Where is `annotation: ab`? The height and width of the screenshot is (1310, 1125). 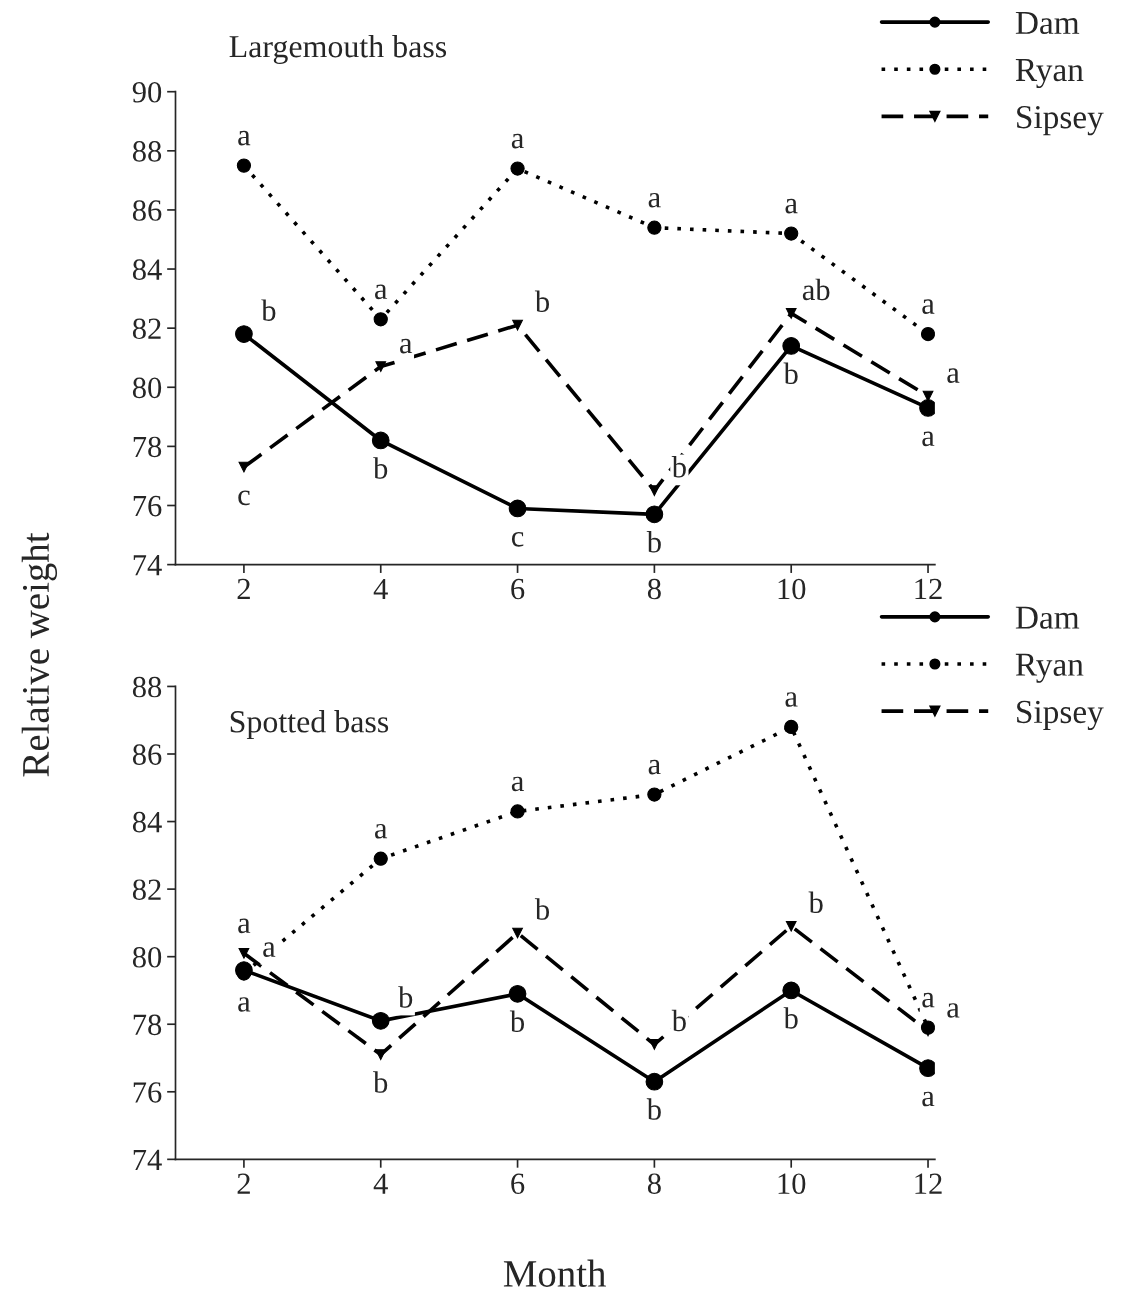 annotation: ab is located at coordinates (816, 289).